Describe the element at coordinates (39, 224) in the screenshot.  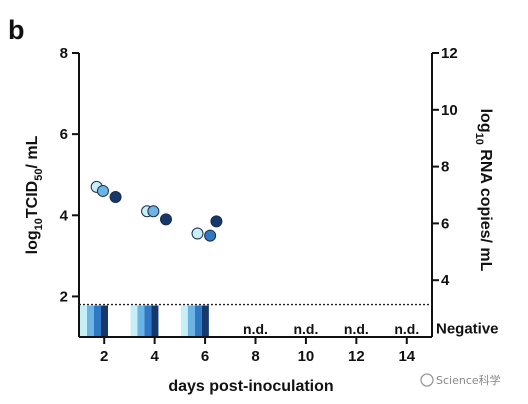
I see `y-left-title-sub1: 10` at that location.